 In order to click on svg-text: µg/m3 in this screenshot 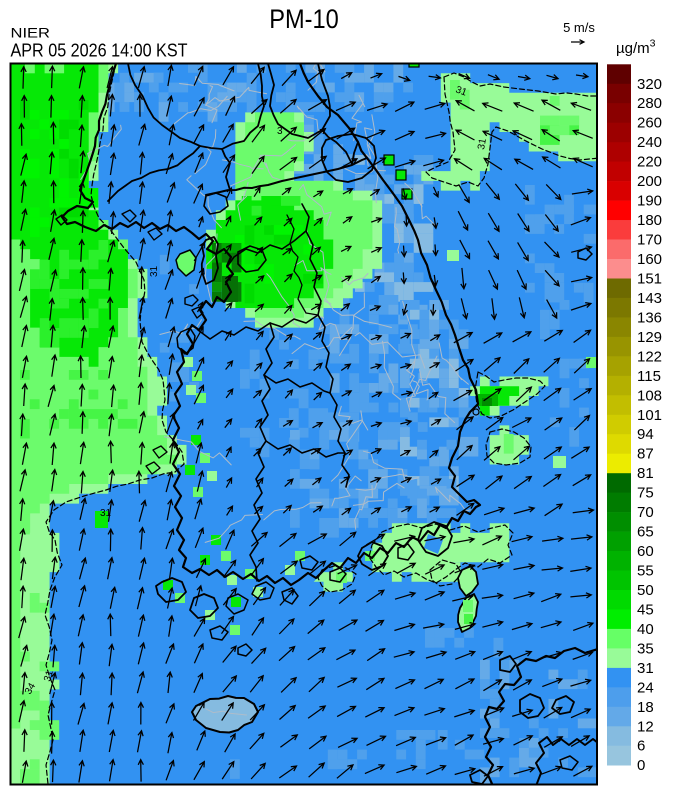, I will do `click(636, 48)`.